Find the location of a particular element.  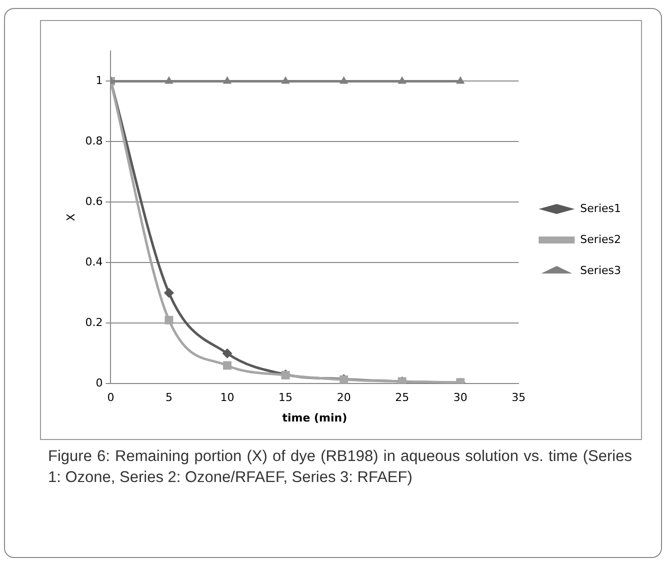

x-axis-title: time (min) is located at coordinates (315, 417).